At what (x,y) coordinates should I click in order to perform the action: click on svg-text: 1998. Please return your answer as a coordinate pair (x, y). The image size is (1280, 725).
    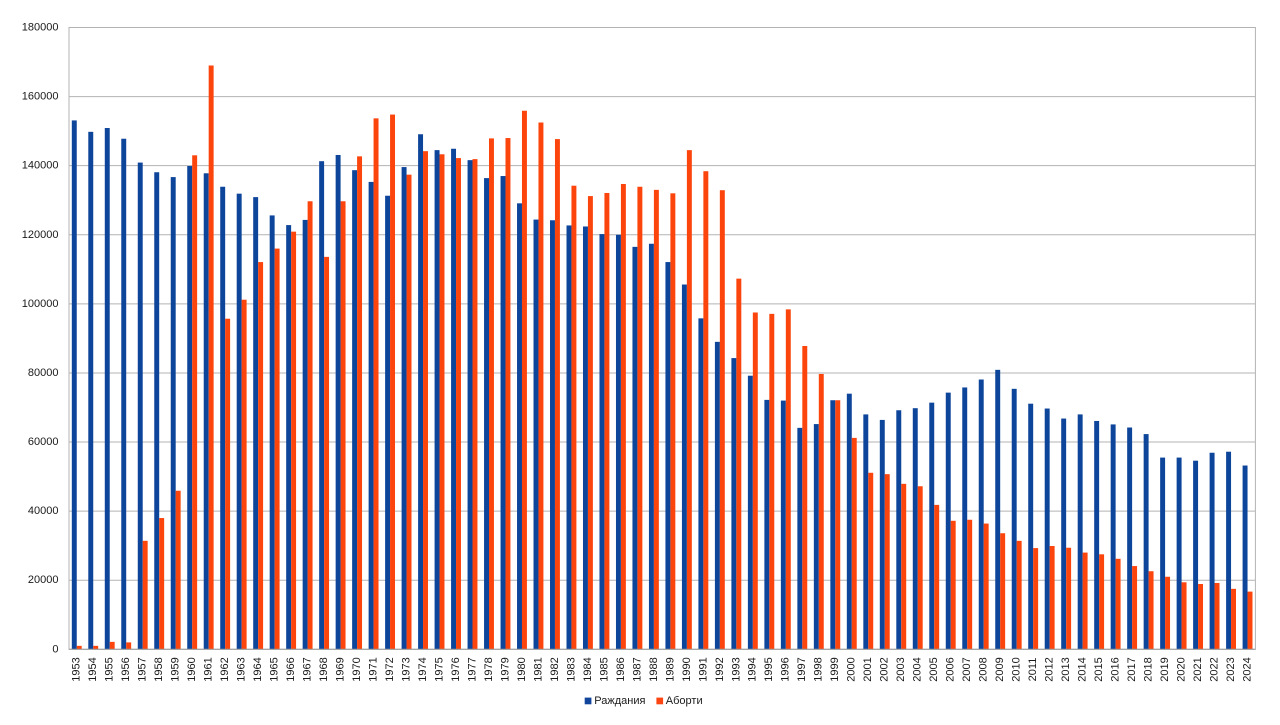
    Looking at the image, I should click on (819, 669).